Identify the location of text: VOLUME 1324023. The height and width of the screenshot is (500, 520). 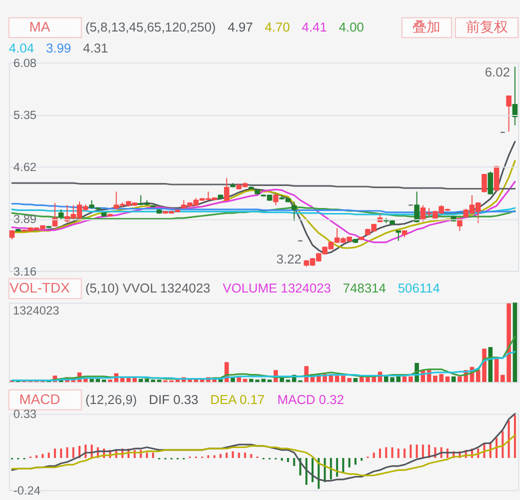
(276, 288).